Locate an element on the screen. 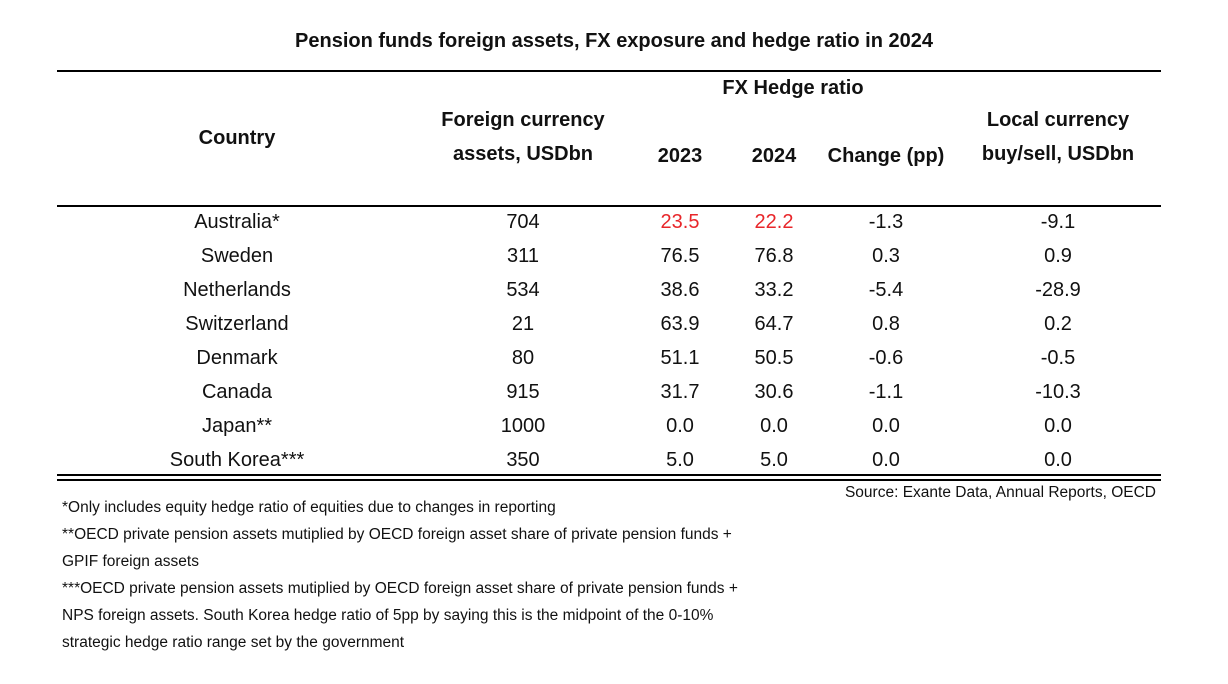 This screenshot has width=1228, height=684. header-local-1: Local currency is located at coordinates (1058, 120).